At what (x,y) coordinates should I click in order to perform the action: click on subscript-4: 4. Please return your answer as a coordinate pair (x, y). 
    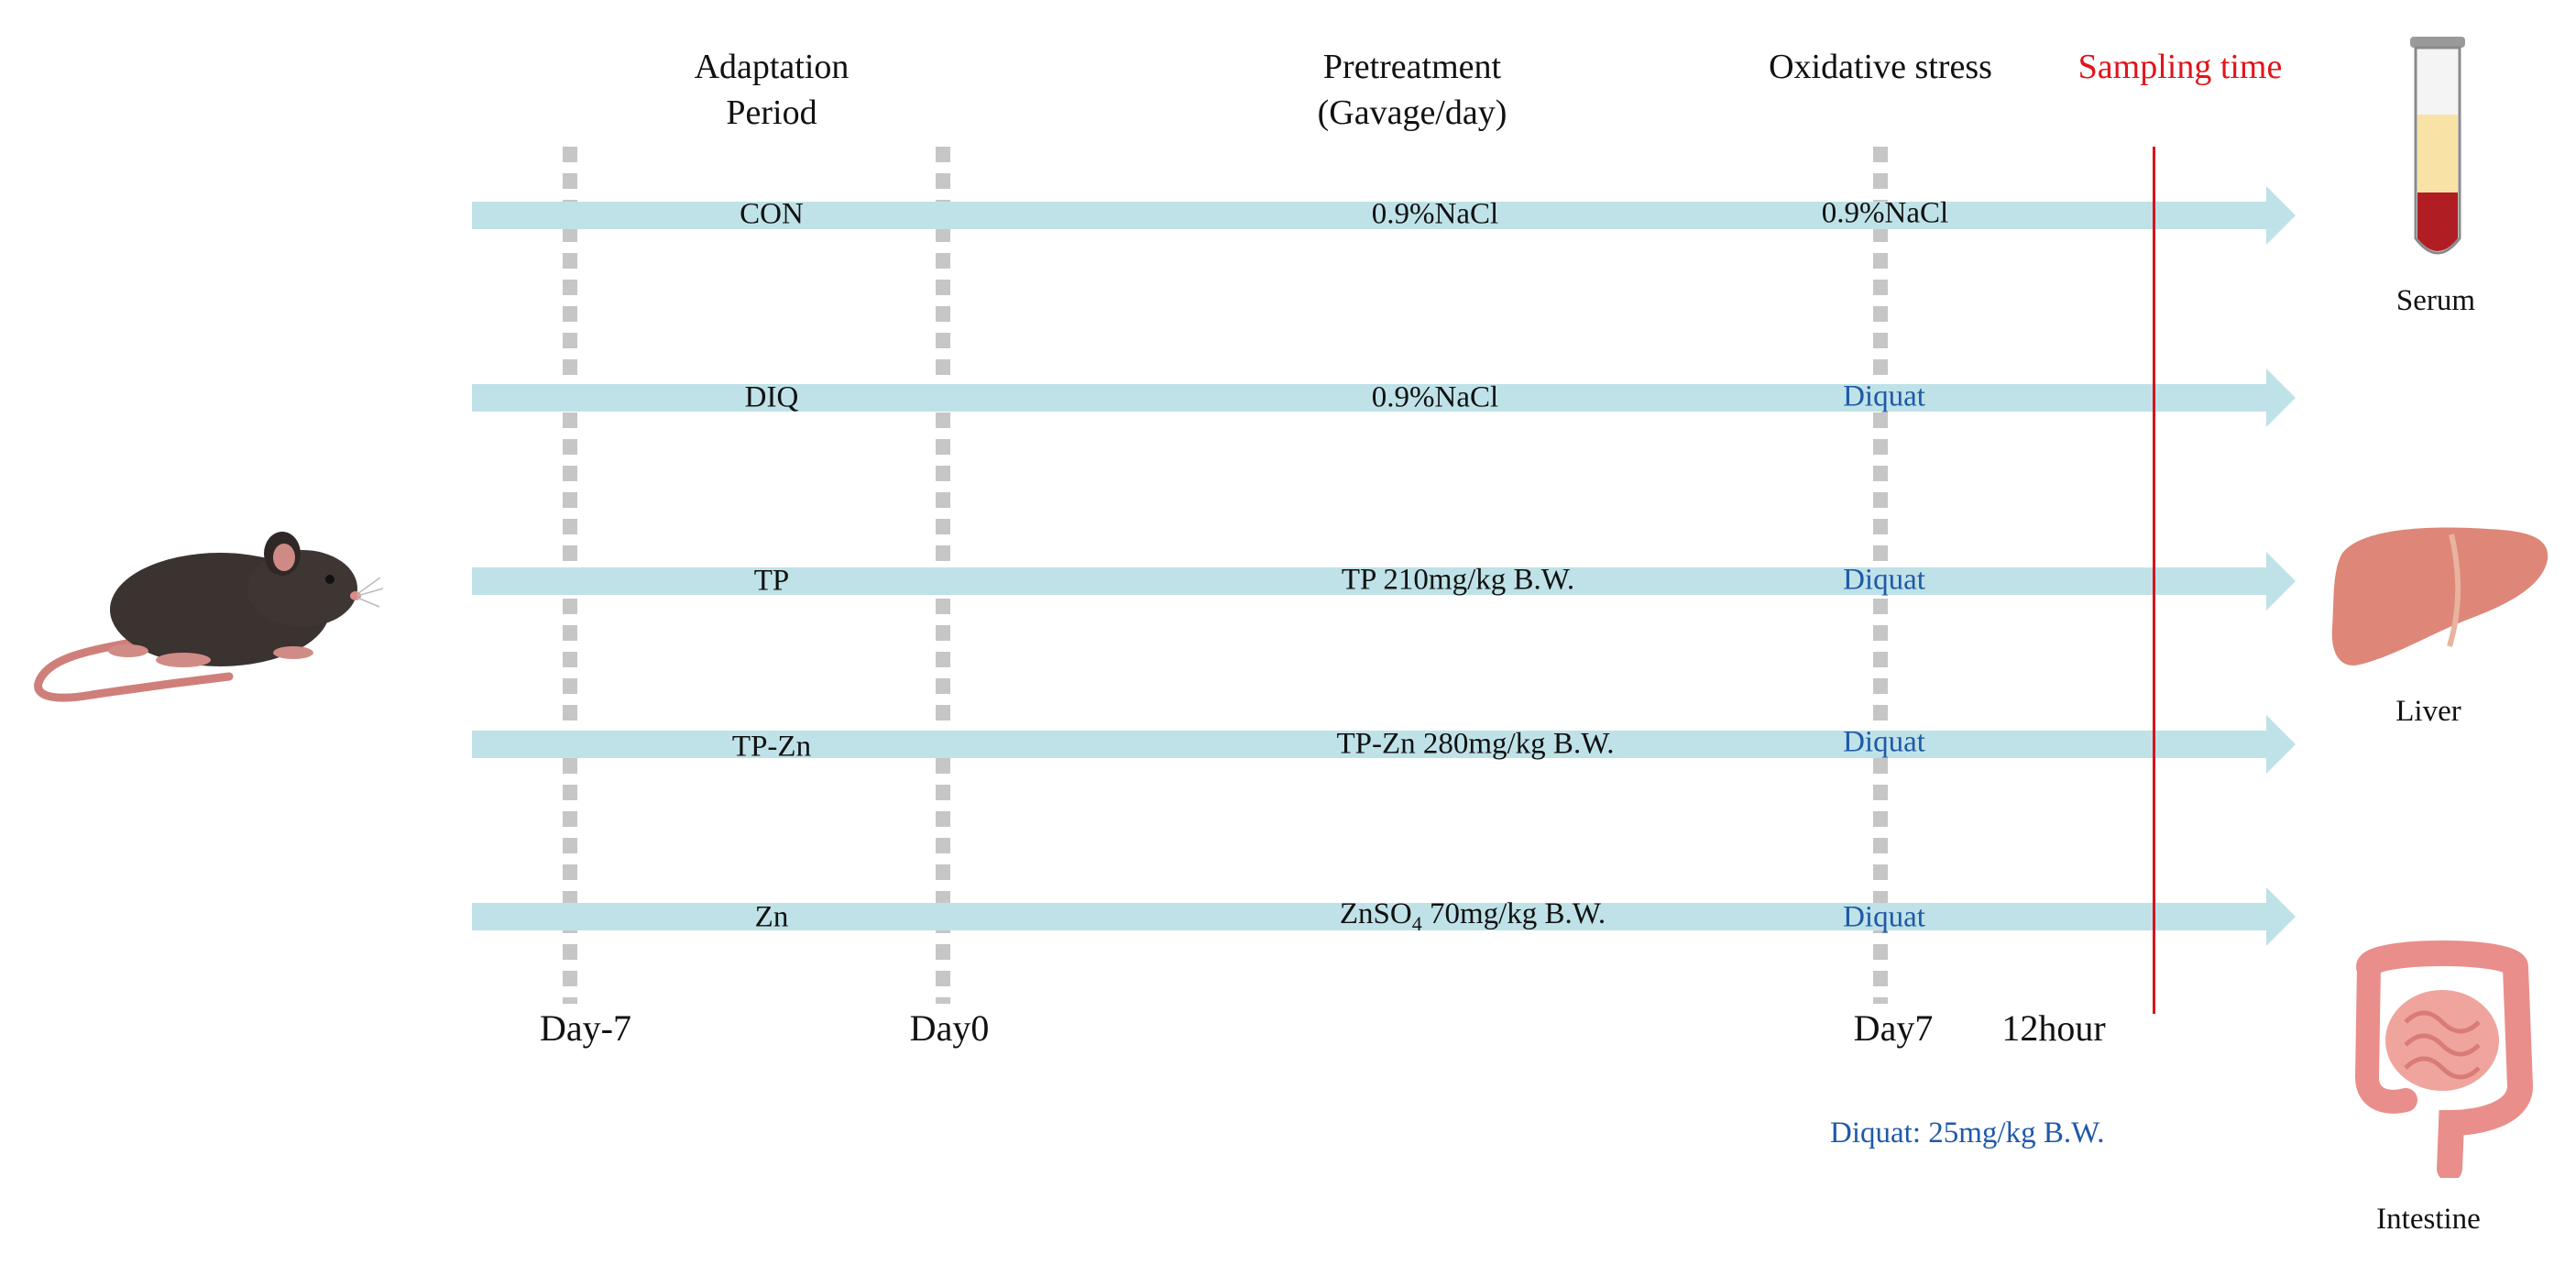
    Looking at the image, I should click on (1416, 923).